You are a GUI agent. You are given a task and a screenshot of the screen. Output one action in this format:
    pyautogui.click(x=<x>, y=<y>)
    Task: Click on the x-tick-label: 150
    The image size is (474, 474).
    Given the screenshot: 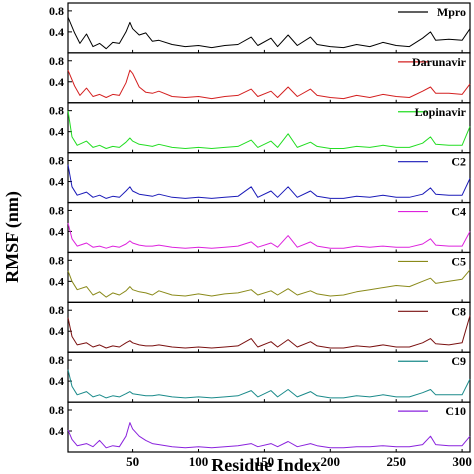 What is the action you would take?
    pyautogui.click(x=265, y=461)
    